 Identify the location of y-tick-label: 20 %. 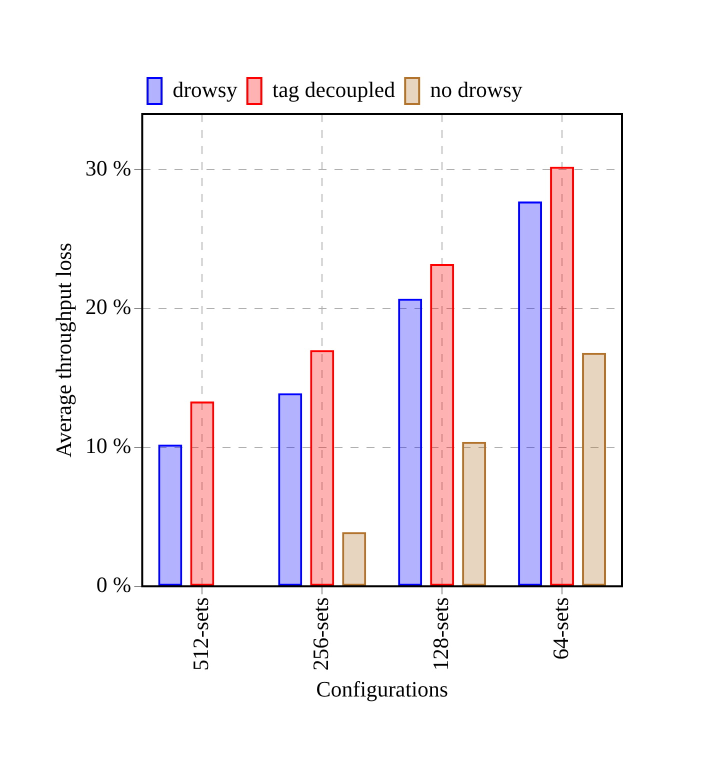
(108, 307).